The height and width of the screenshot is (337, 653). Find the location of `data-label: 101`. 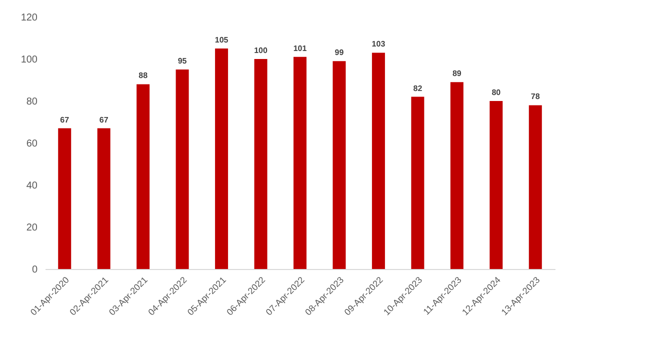

data-label: 101 is located at coordinates (300, 48).